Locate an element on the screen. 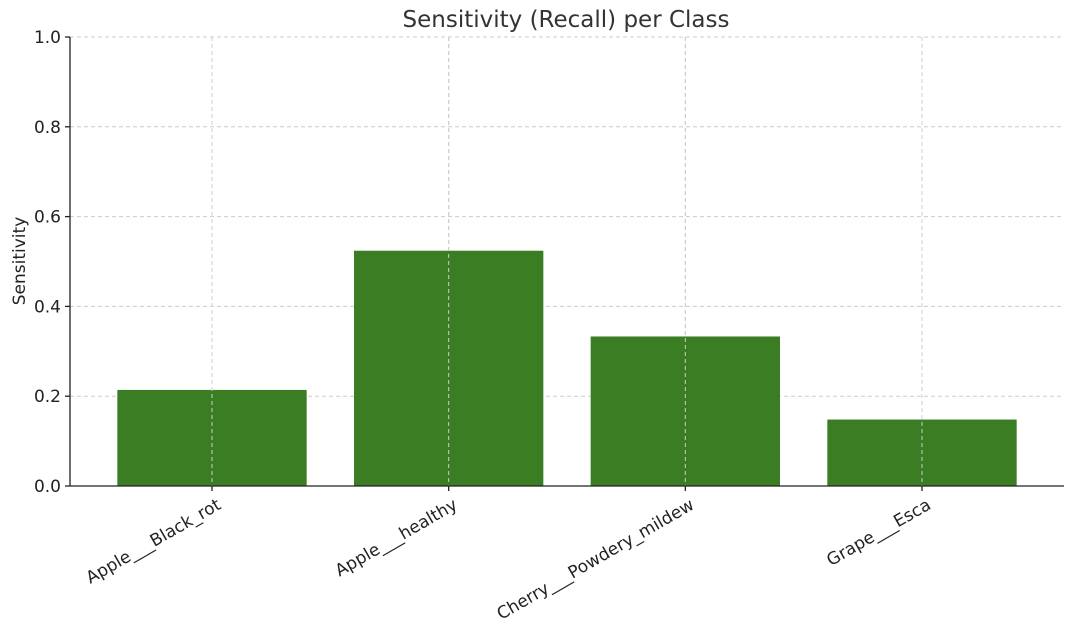 The image size is (1070, 630). y-tick-label: 1.0 is located at coordinates (47, 38).